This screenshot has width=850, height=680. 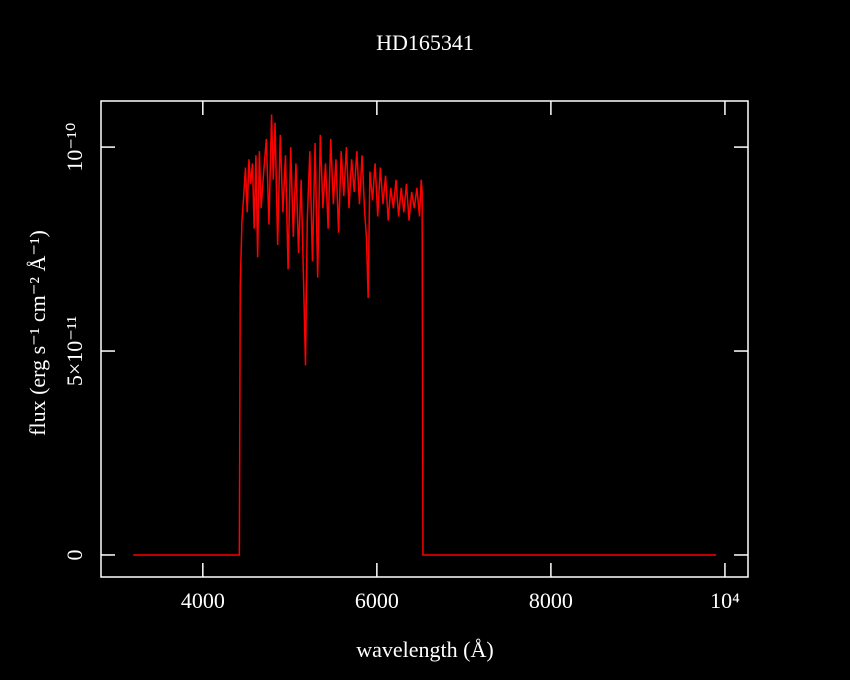 What do you see at coordinates (74, 146) in the screenshot?
I see `y-tick-label: 10⁻¹⁰` at bounding box center [74, 146].